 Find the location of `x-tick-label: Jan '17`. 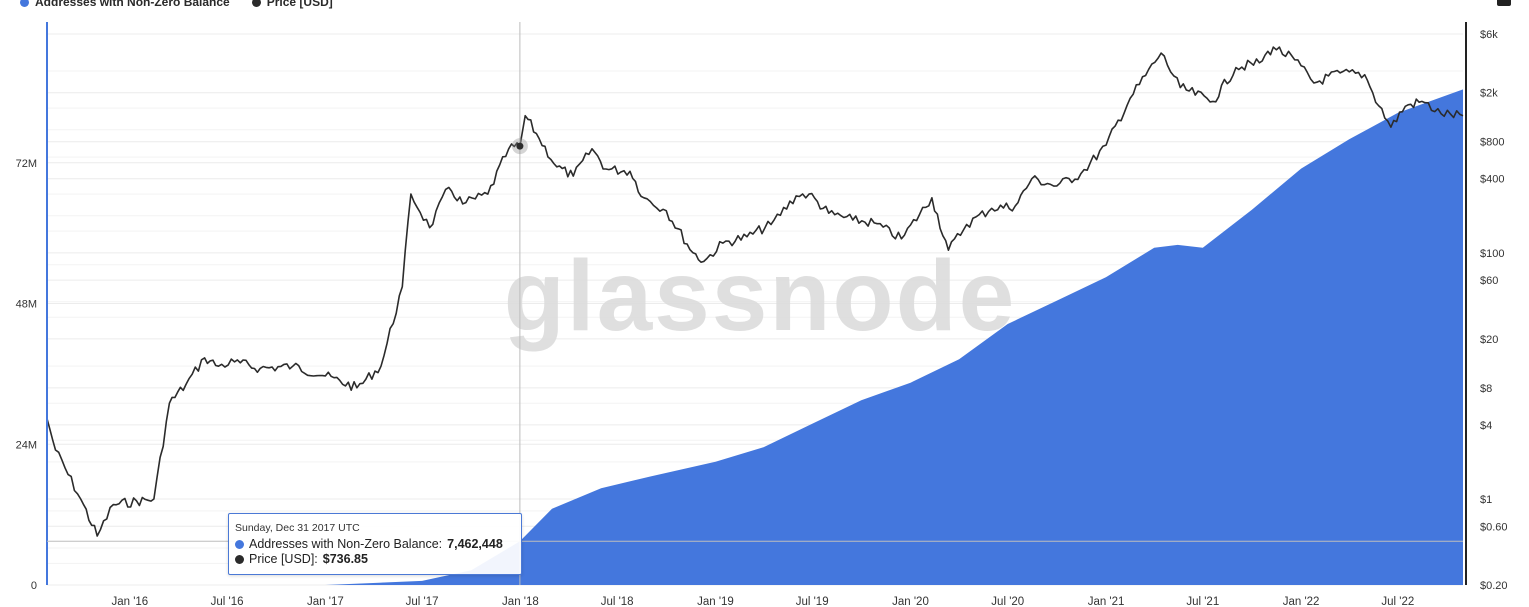

x-tick-label: Jan '17 is located at coordinates (325, 601).